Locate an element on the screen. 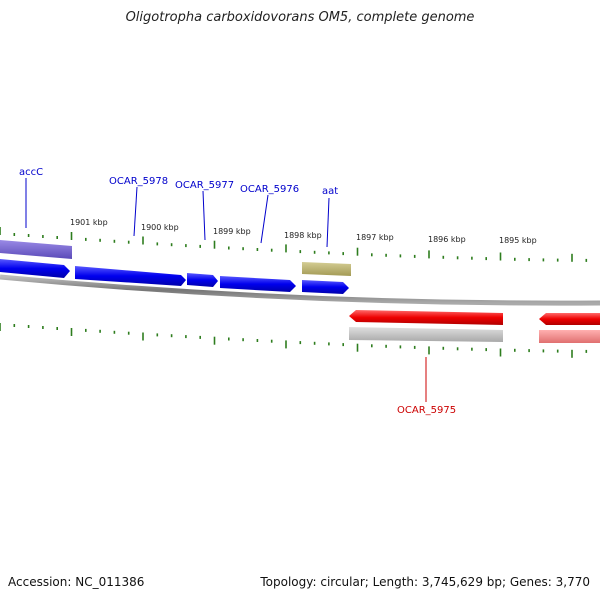 The image size is (600, 600). accC-feature is located at coordinates (36, 249).